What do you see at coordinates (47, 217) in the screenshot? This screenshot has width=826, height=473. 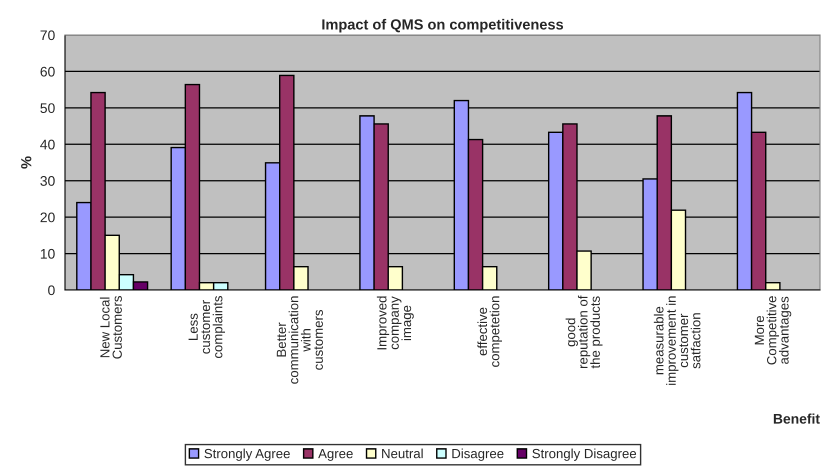 I see `y-tick-label: 20` at bounding box center [47, 217].